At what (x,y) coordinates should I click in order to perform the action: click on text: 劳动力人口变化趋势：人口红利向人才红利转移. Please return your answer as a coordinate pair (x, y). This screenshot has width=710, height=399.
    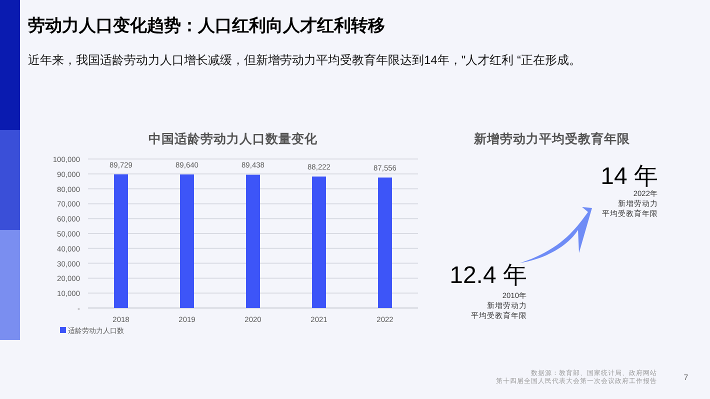
    Looking at the image, I should click on (206, 25).